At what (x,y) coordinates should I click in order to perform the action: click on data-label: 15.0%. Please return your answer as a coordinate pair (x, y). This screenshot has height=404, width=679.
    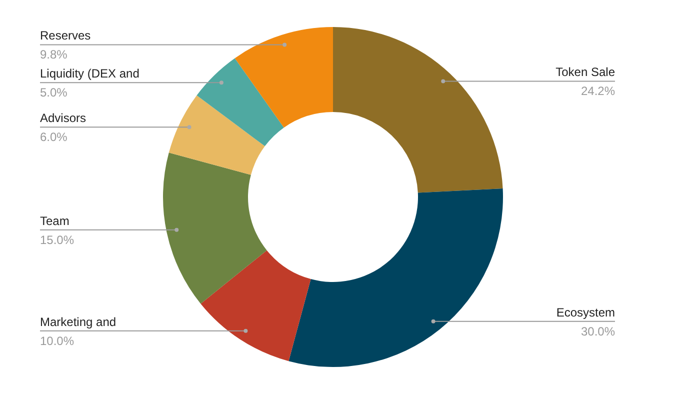
    Looking at the image, I should click on (57, 239).